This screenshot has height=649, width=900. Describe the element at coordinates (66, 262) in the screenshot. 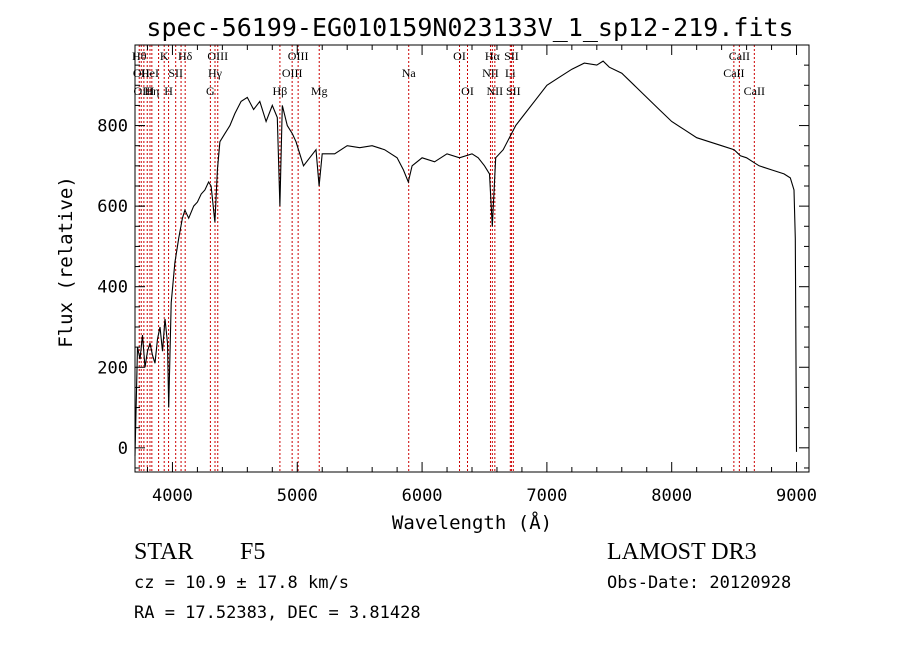

I see `y-axis-label: Flux (relative)` at that location.